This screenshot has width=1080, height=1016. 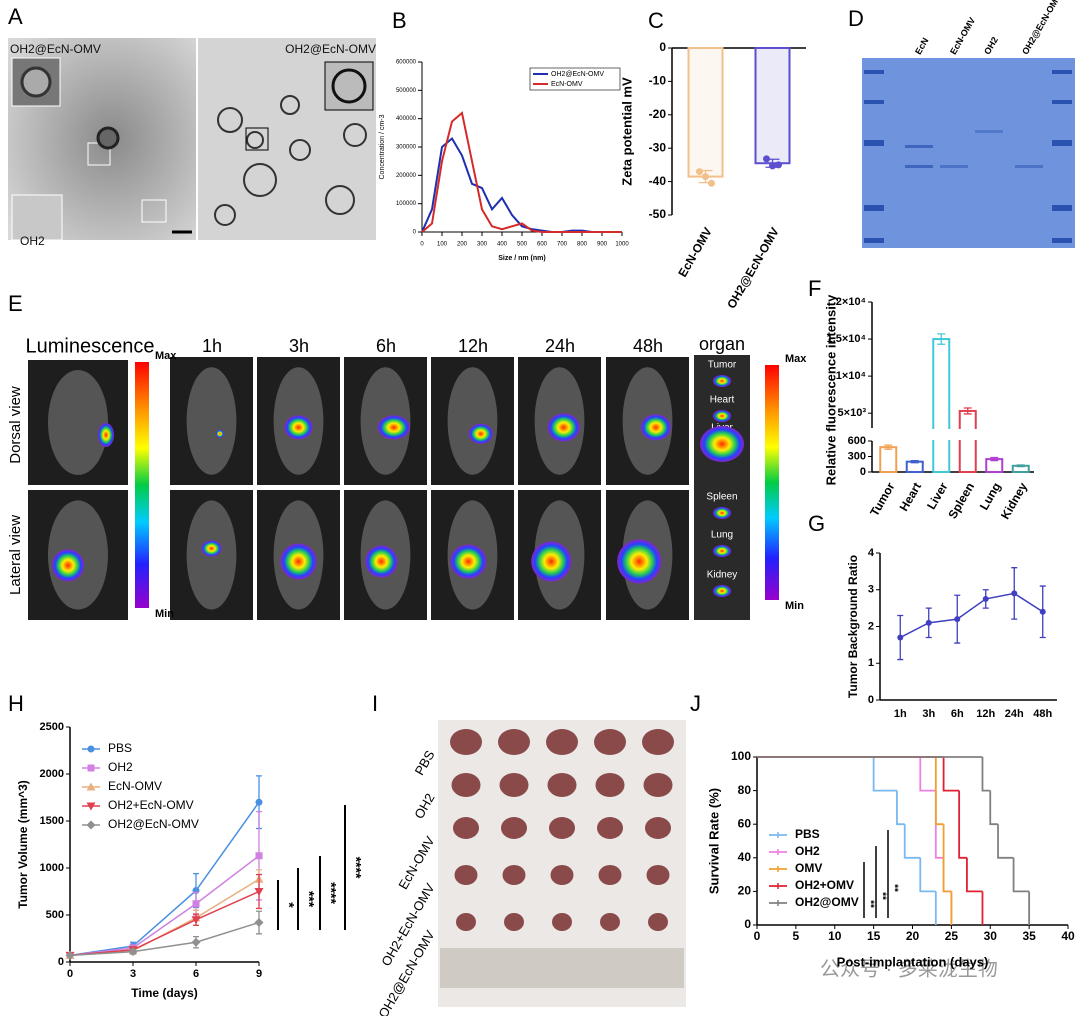 I want to click on y-tick-label: 1000, so click(x=52, y=868).